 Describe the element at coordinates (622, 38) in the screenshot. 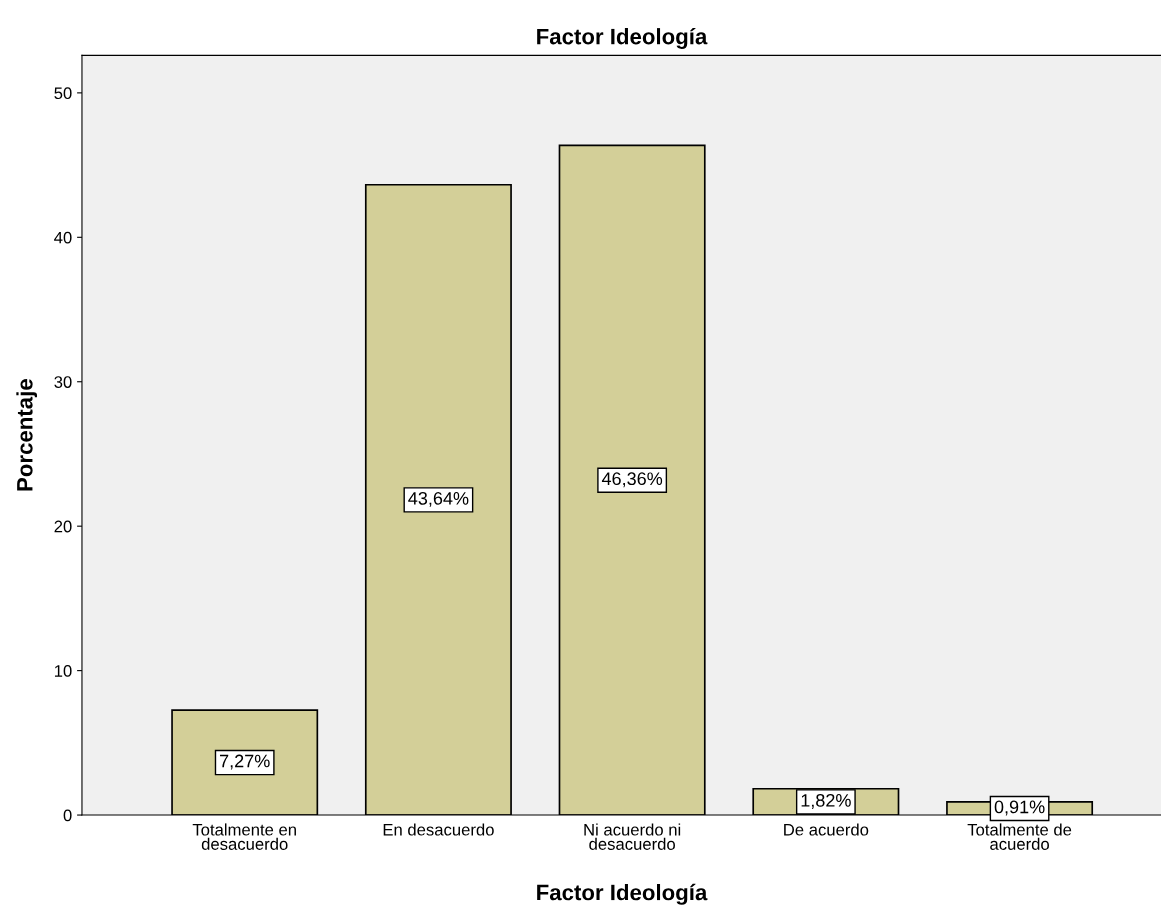

I see `chart-title: Factor Ideología` at that location.